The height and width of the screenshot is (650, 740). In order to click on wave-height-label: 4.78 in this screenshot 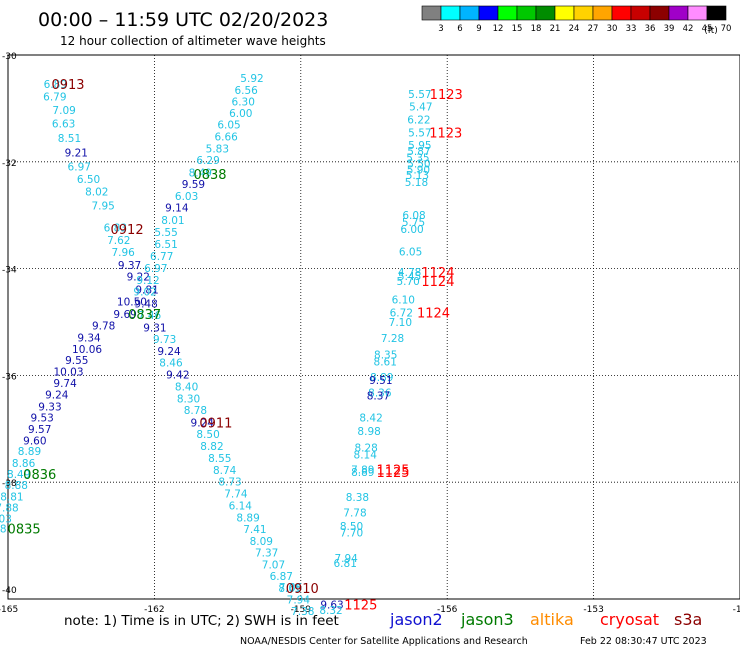, I will do `click(409, 273)`.